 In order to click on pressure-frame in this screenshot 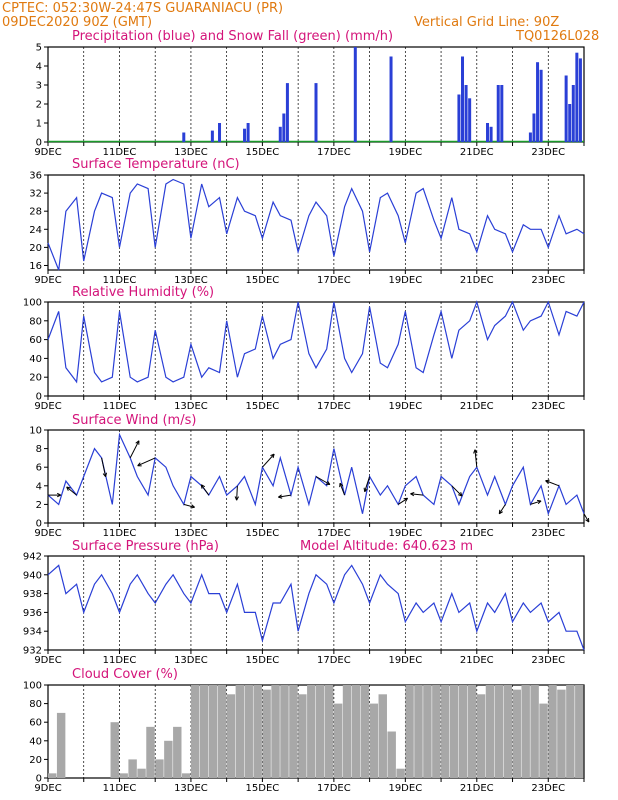, I will do `click(316, 603)`.